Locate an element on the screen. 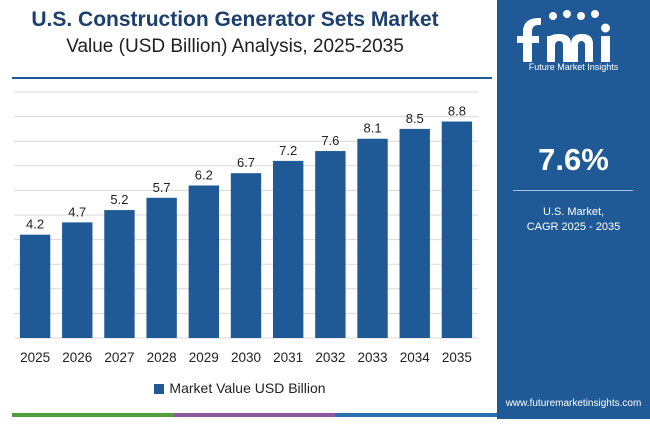 The image size is (650, 424). fmi-logo is located at coordinates (563, 36).